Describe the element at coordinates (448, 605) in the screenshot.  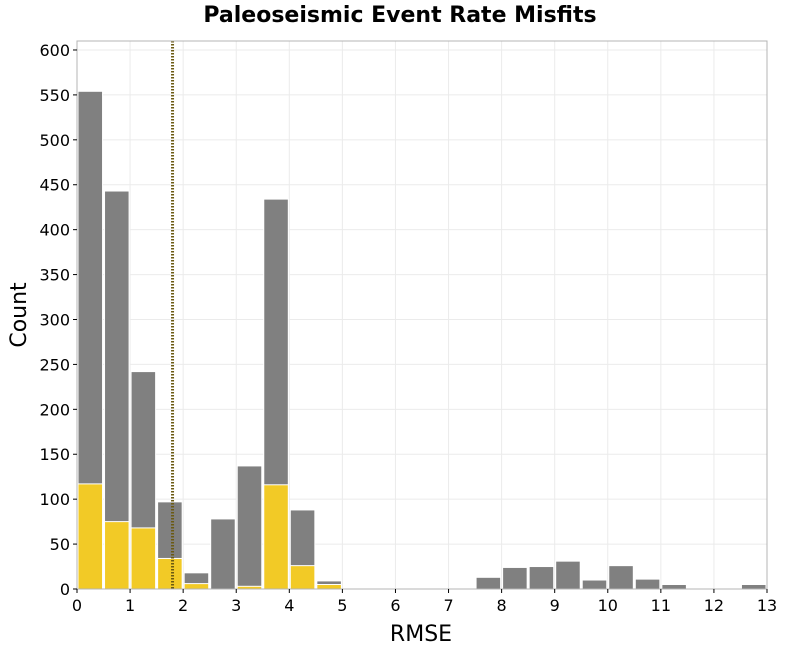
I see `x-tick-label: 7` at that location.